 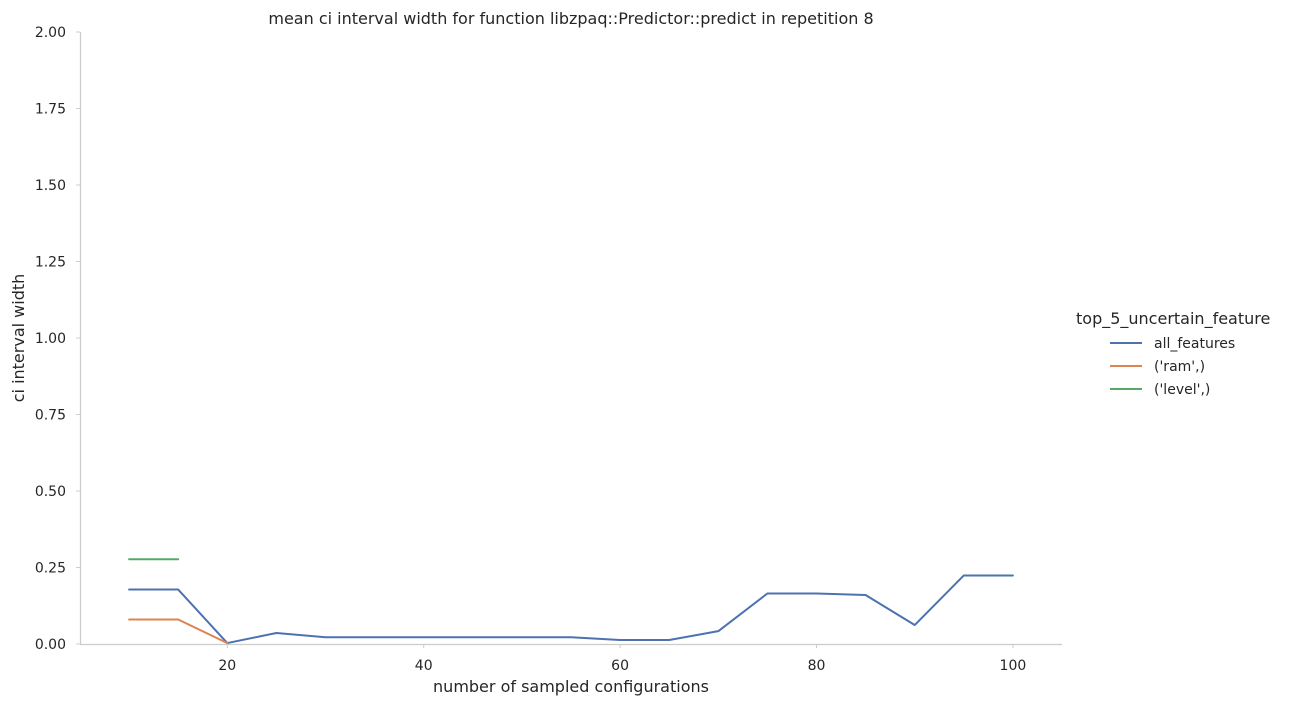 What do you see at coordinates (1179, 367) in the screenshot?
I see `legend-label-ram: ('ram',)` at bounding box center [1179, 367].